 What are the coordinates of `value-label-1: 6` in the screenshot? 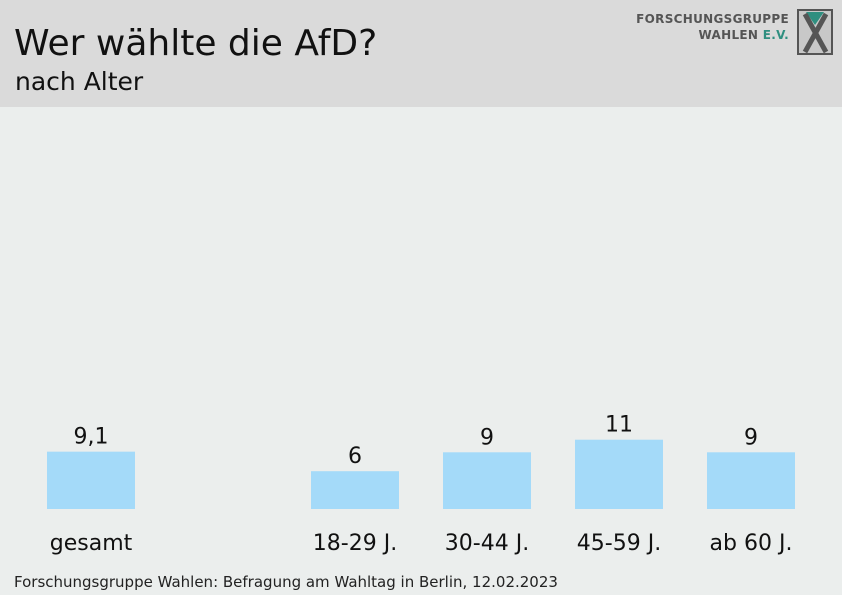 It's located at (355, 456).